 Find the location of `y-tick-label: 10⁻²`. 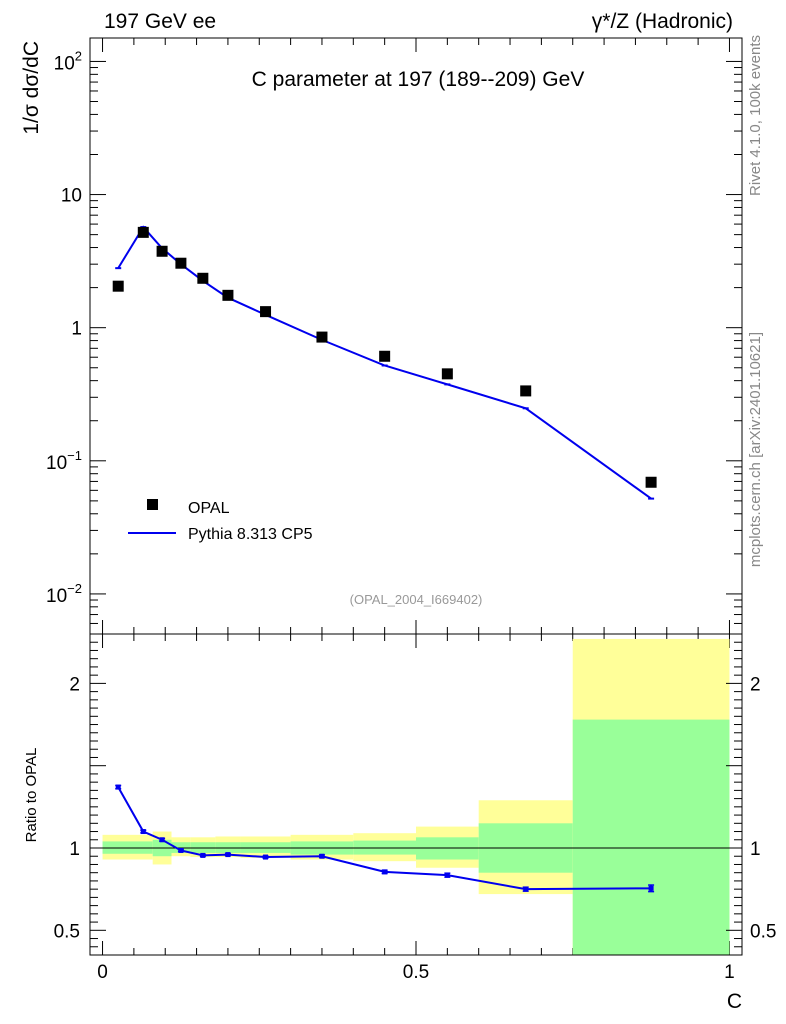

y-tick-label: 10⁻² is located at coordinates (64, 594).